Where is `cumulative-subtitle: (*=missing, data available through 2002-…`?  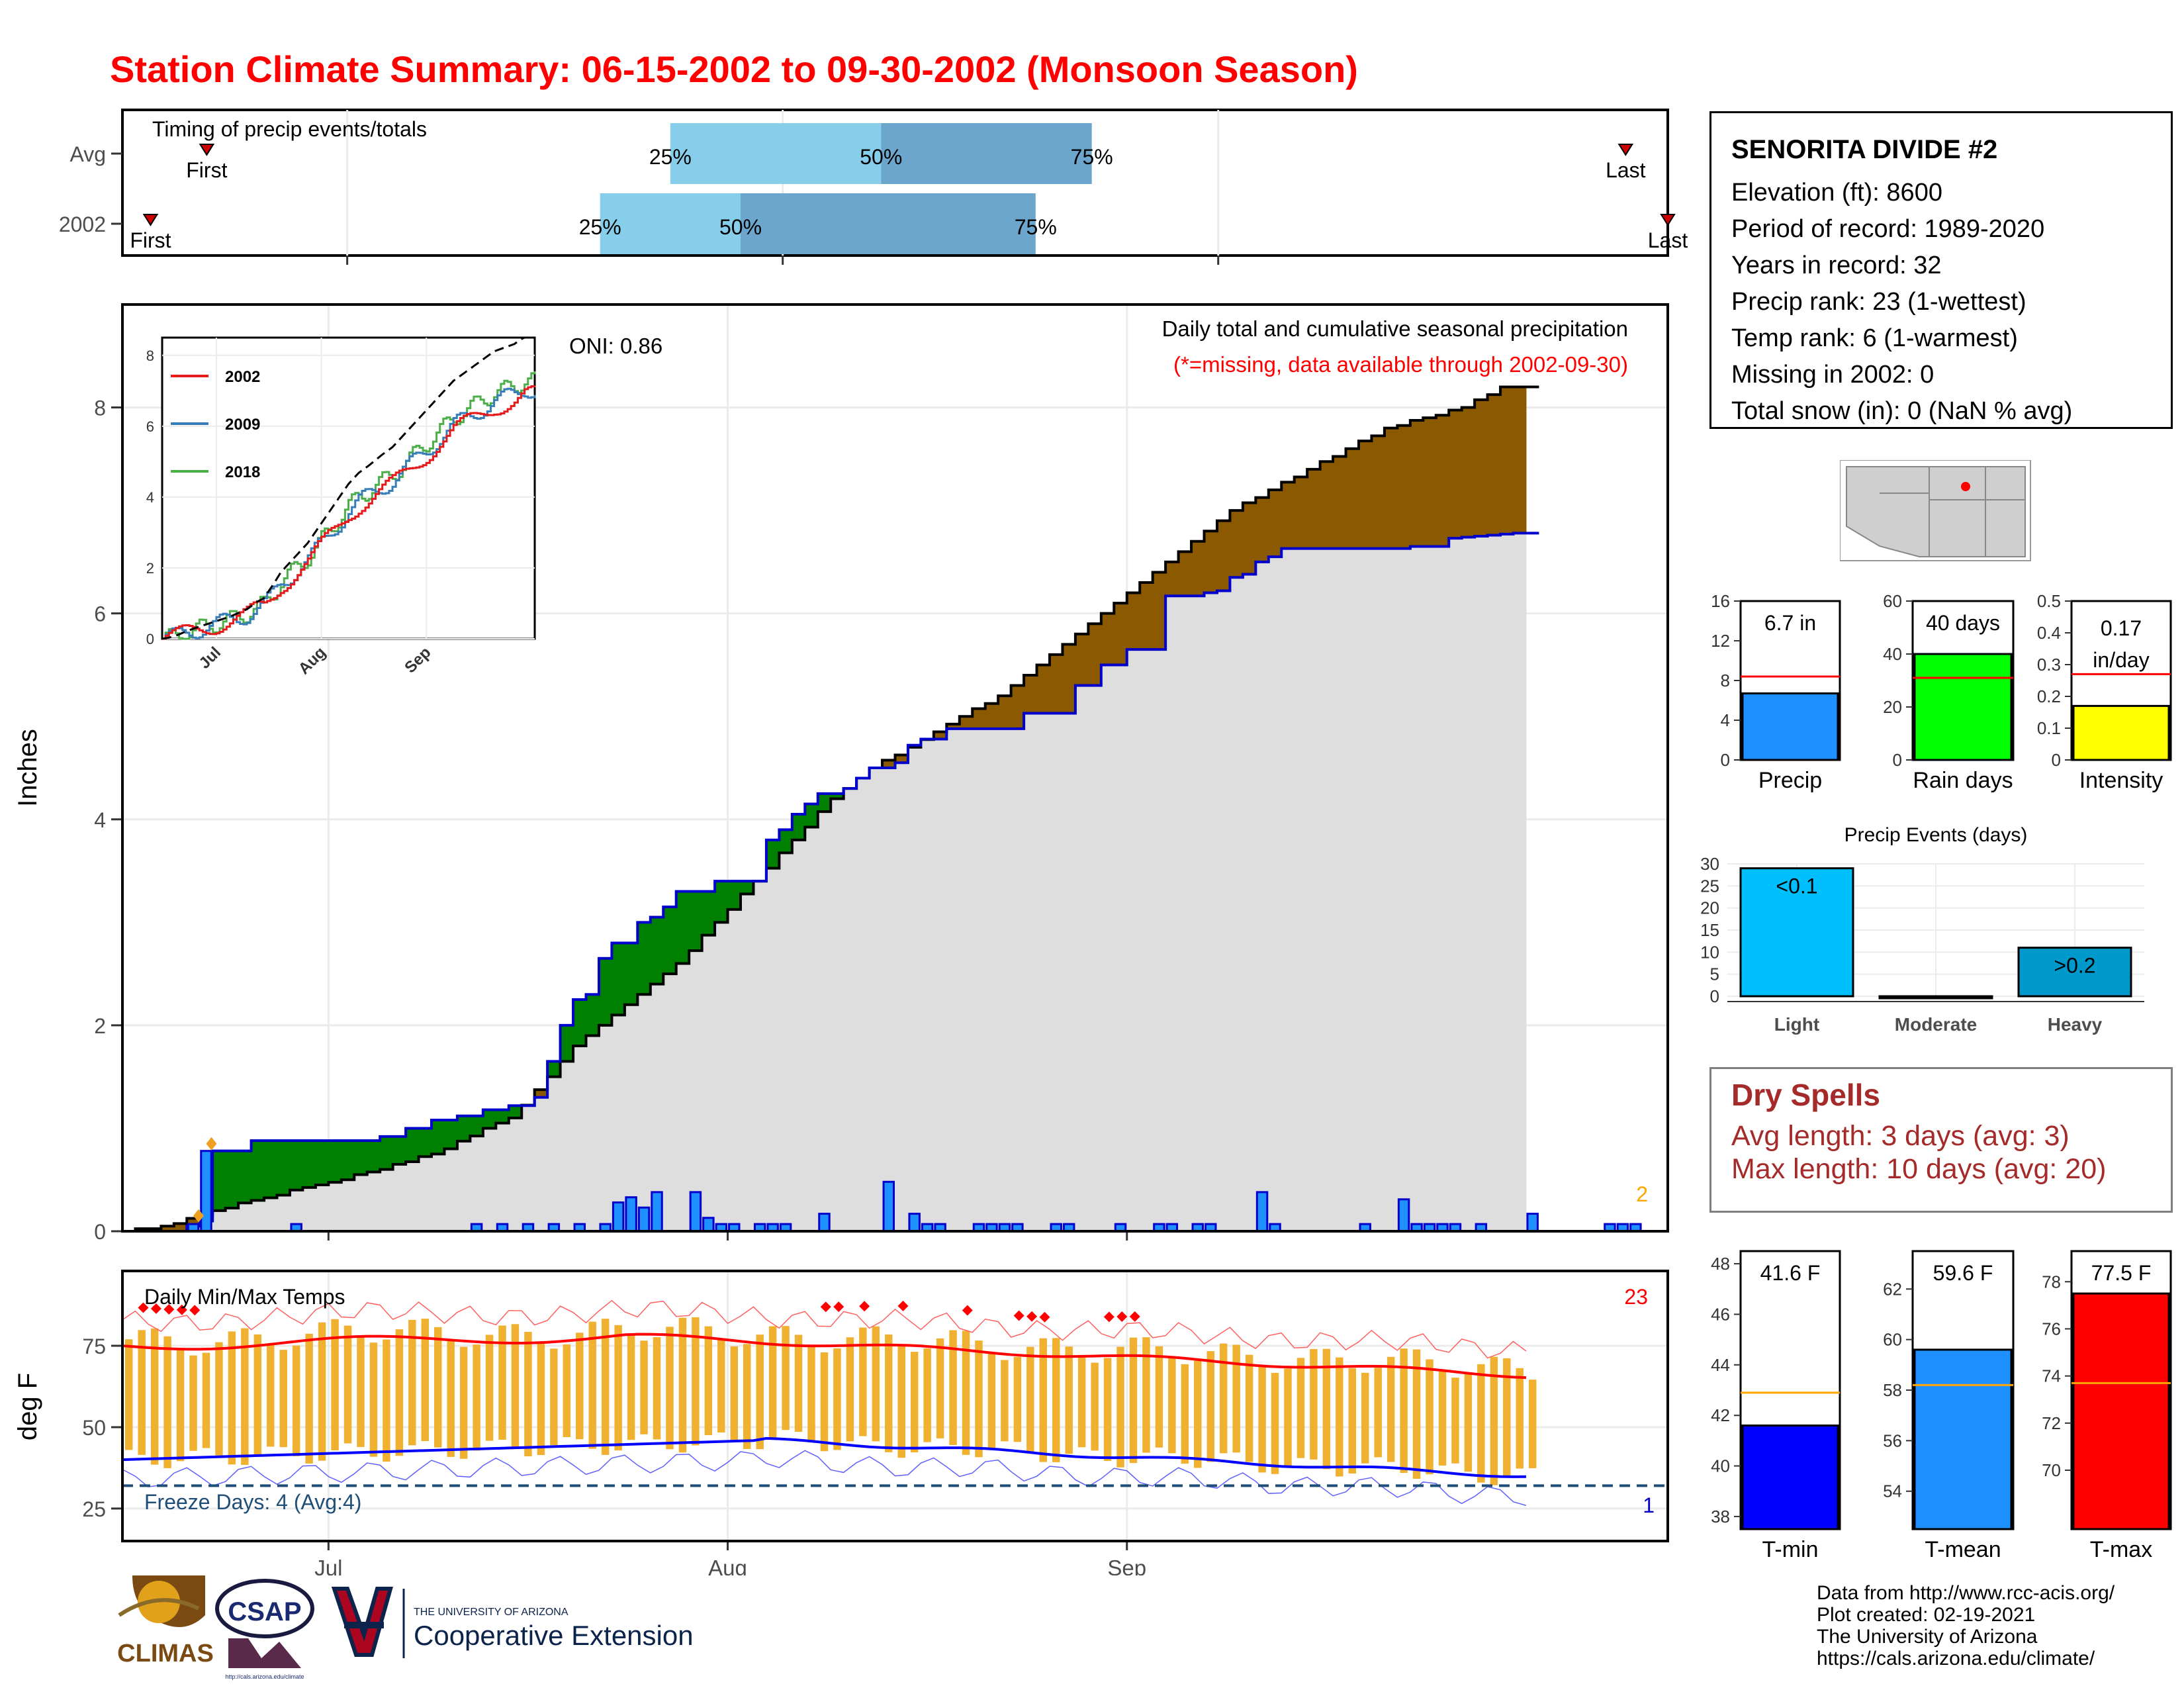 cumulative-subtitle: (*=missing, data available through 2002-… is located at coordinates (1400, 364).